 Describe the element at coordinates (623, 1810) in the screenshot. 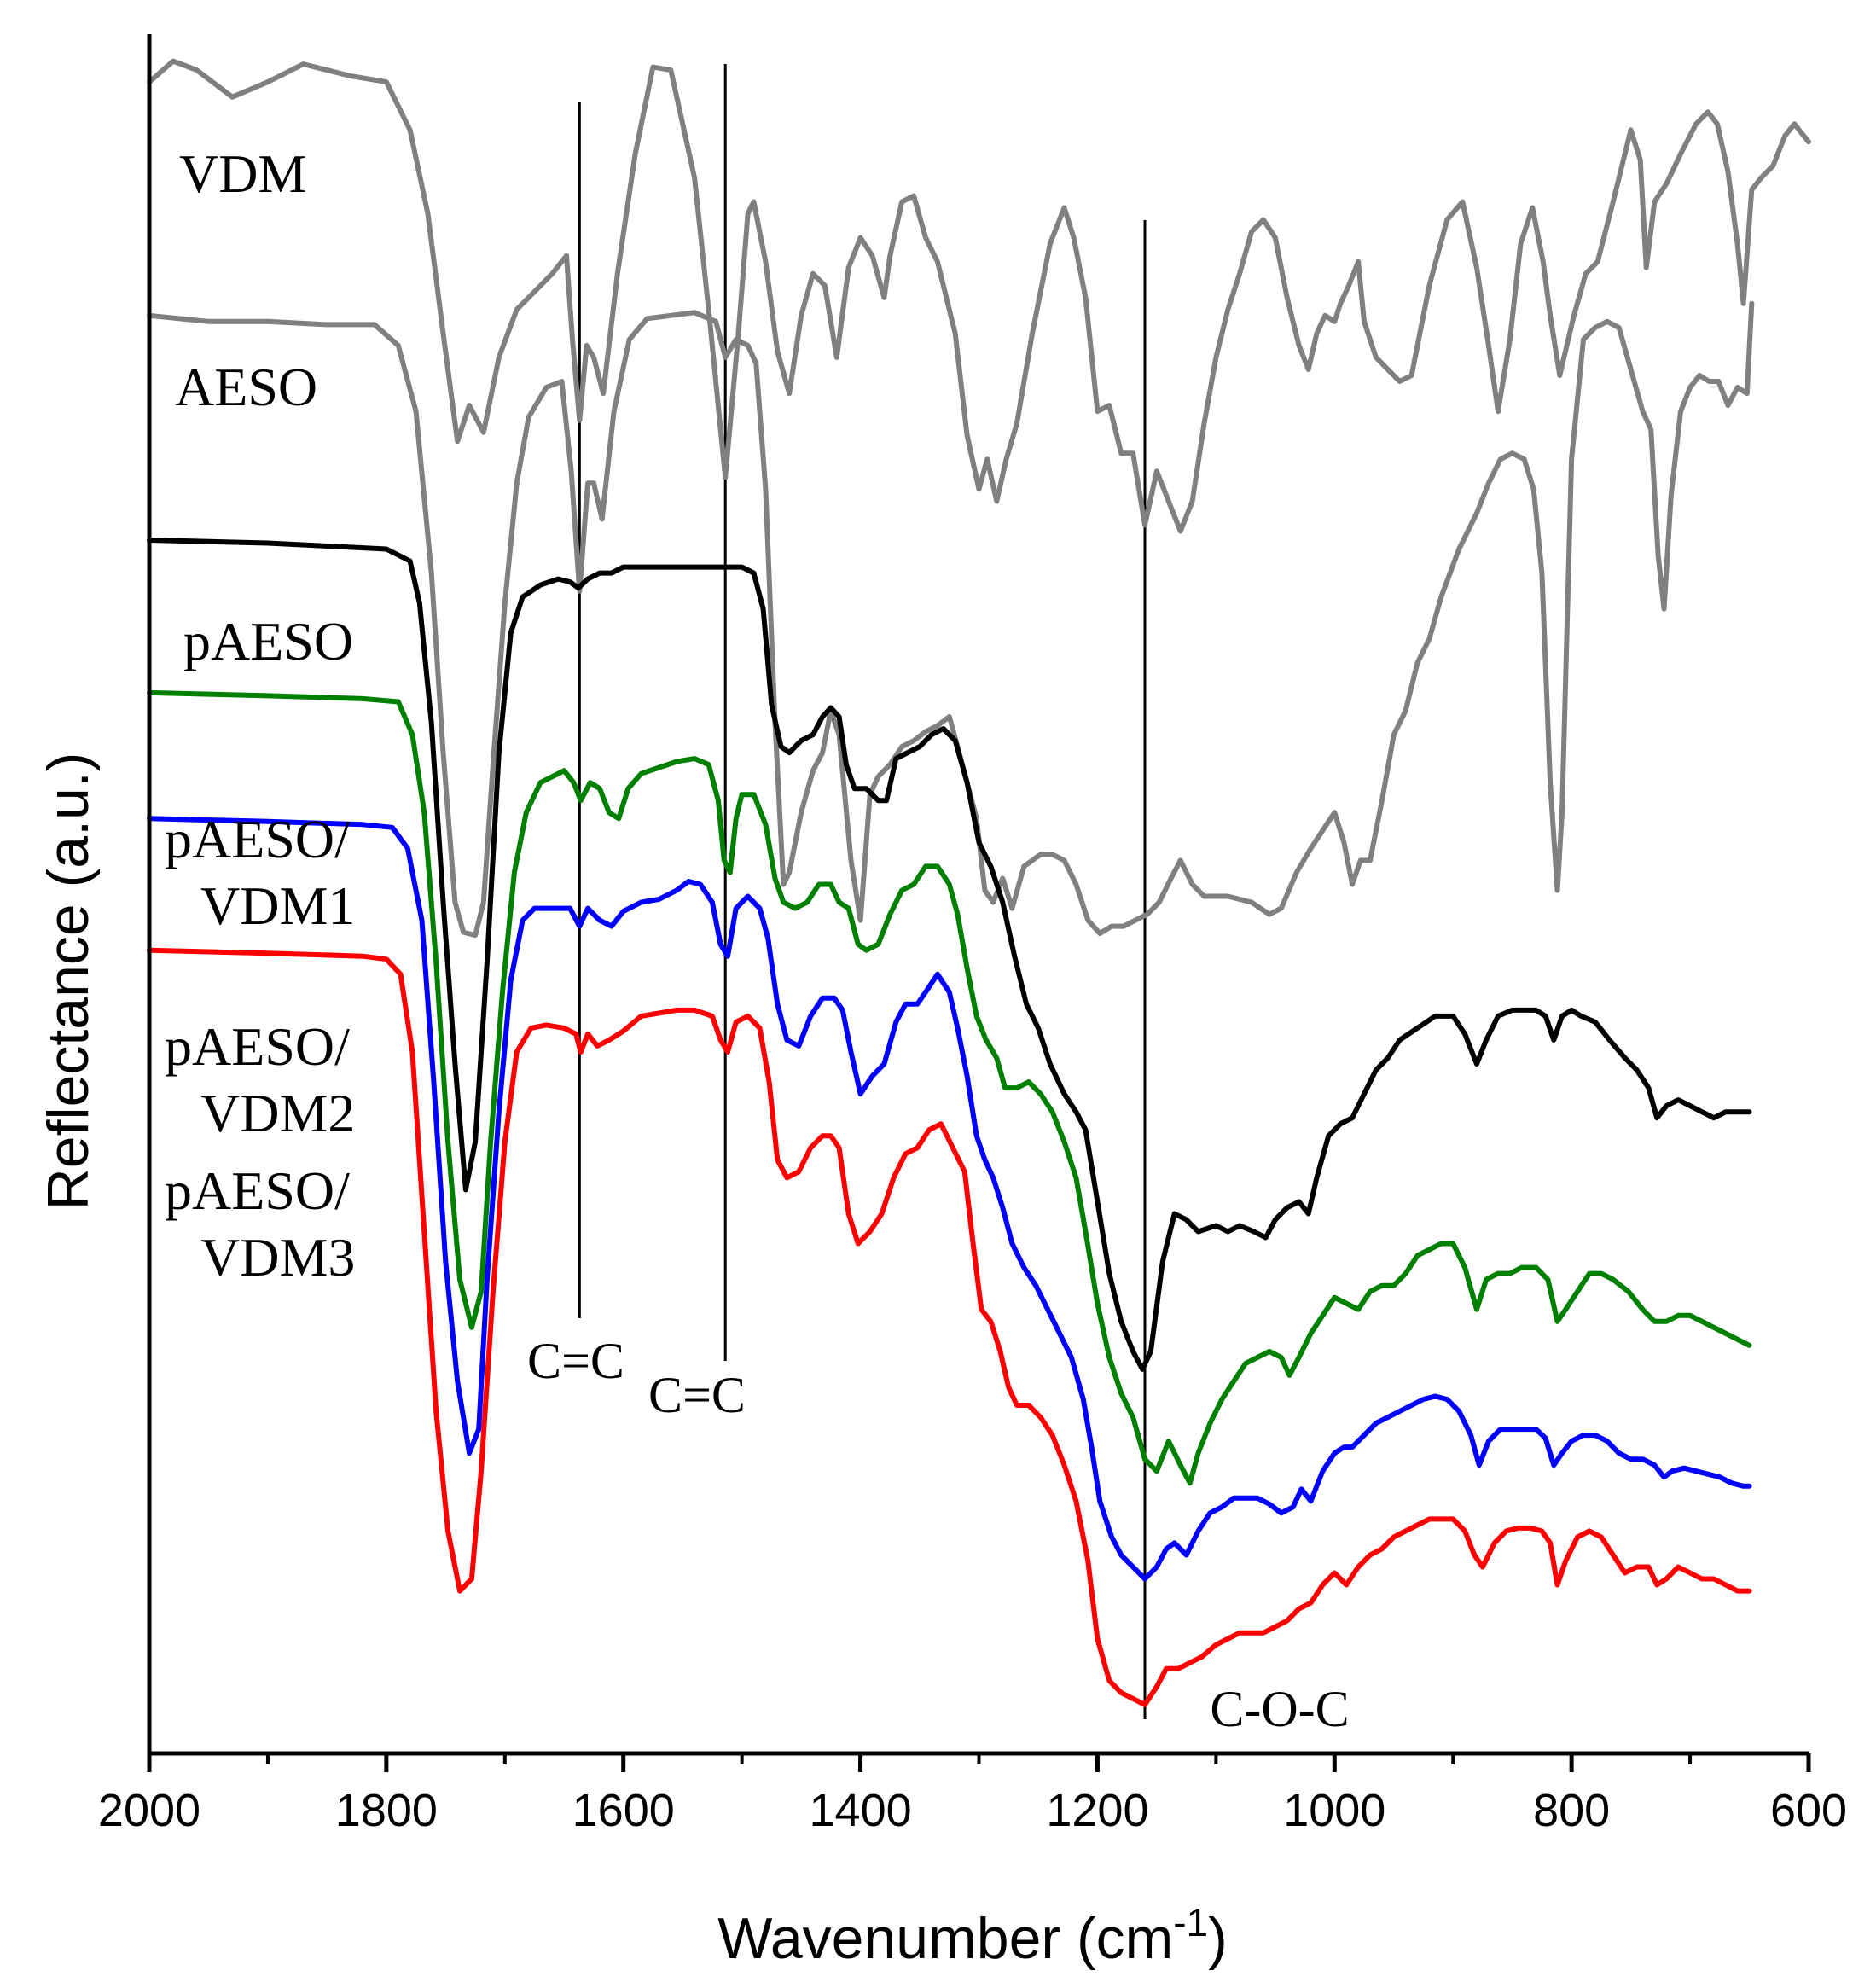

I see `x-tick-label: 1600` at that location.